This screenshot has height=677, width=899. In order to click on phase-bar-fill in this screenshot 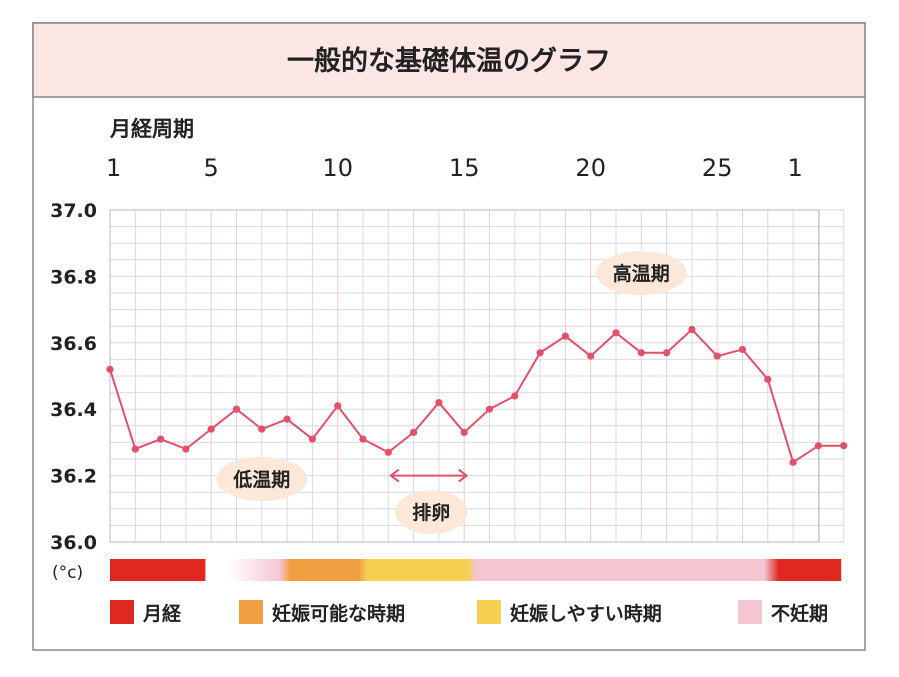, I will do `click(476, 570)`.